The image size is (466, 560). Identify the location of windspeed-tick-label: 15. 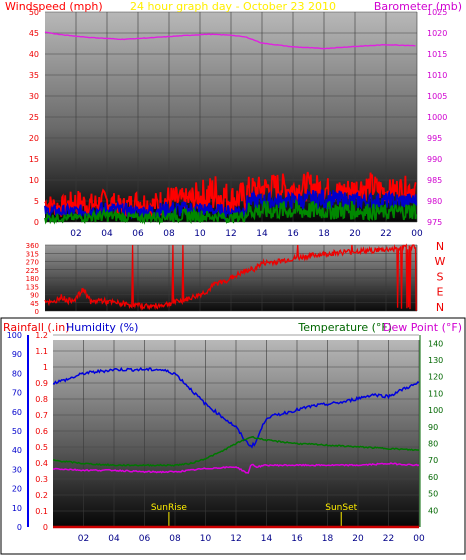
(34, 159).